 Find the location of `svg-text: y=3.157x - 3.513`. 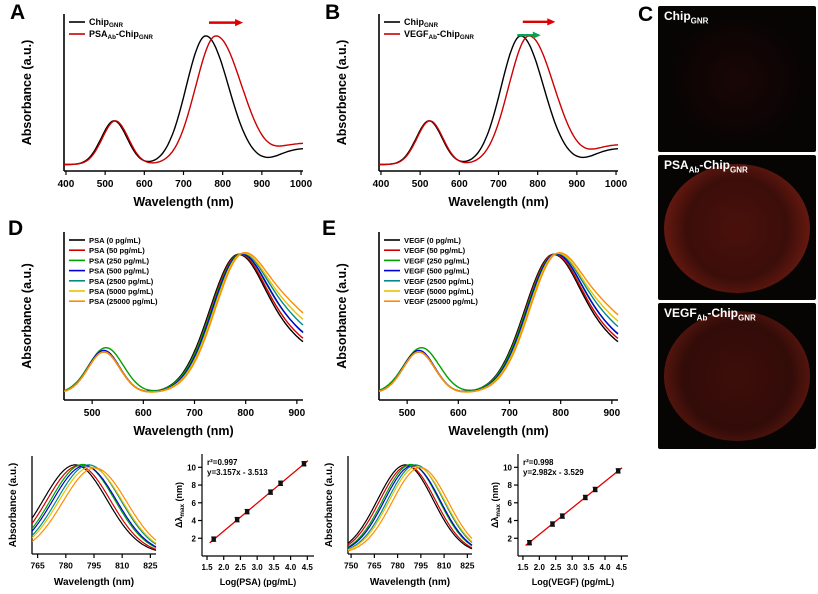

svg-text: y=3.157x - 3.513 is located at coordinates (237, 472).